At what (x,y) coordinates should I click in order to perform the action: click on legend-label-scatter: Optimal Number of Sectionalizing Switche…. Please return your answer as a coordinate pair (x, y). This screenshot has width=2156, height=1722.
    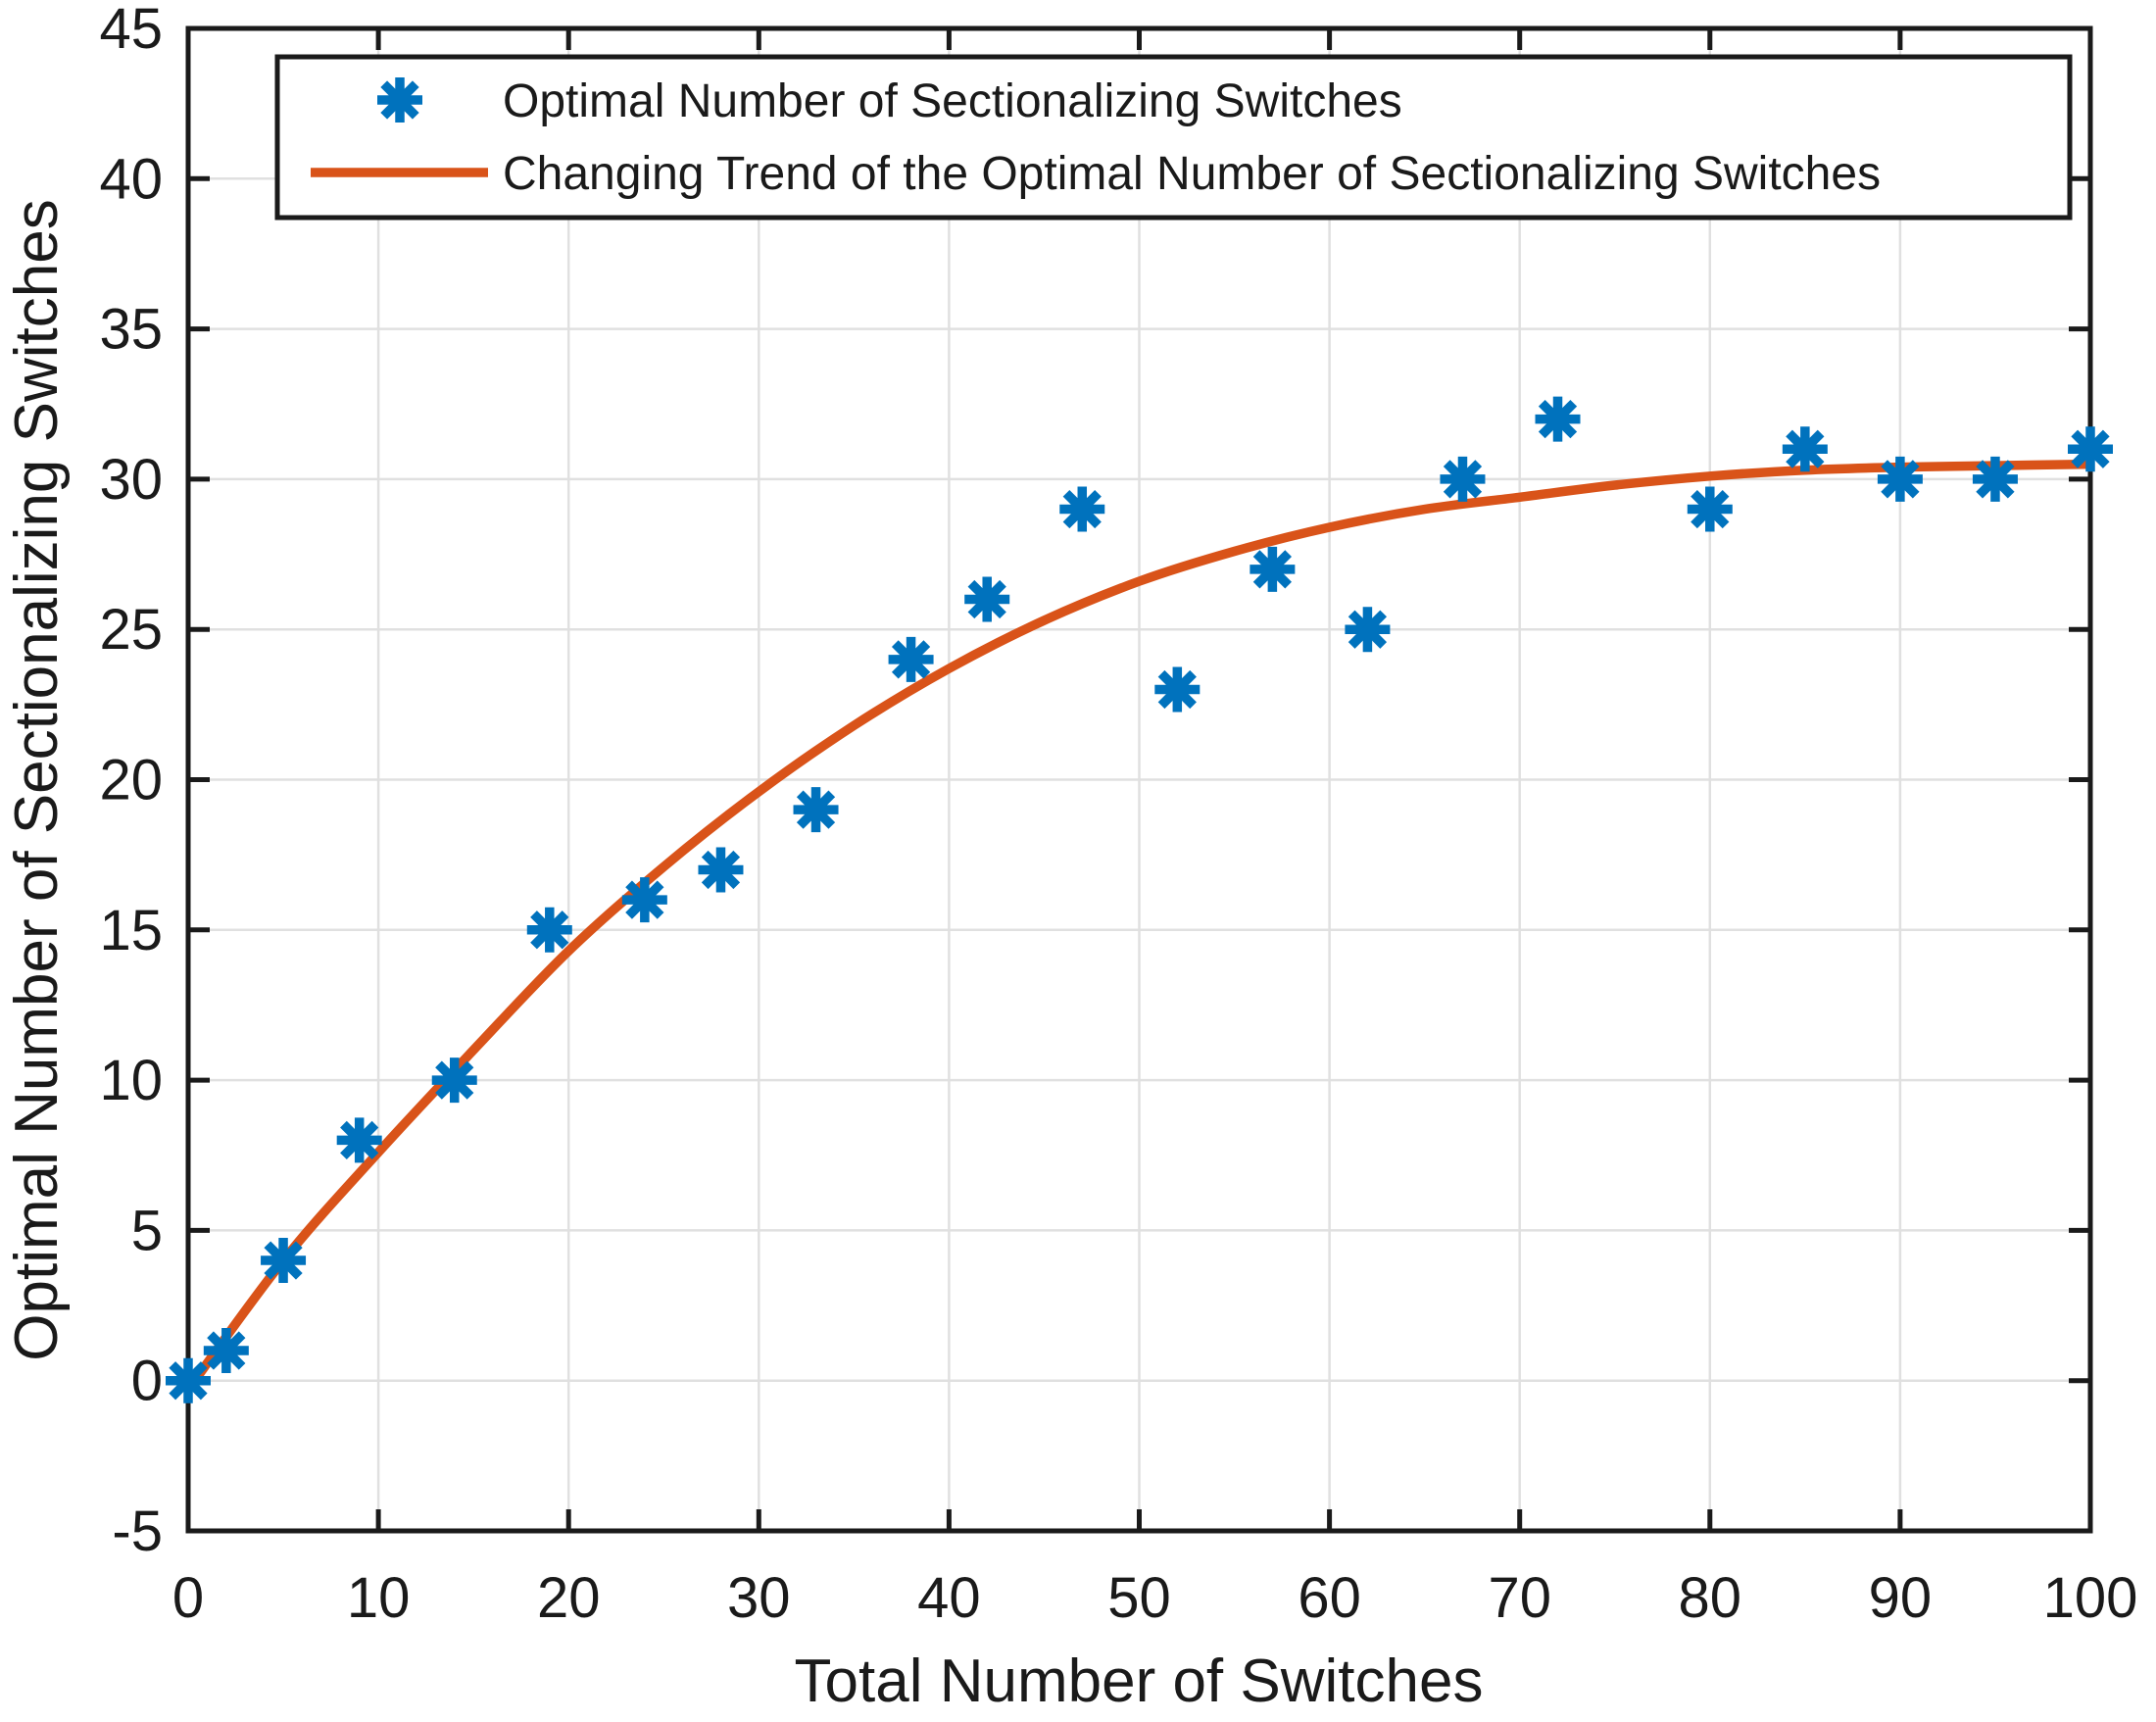
    Looking at the image, I should click on (952, 101).